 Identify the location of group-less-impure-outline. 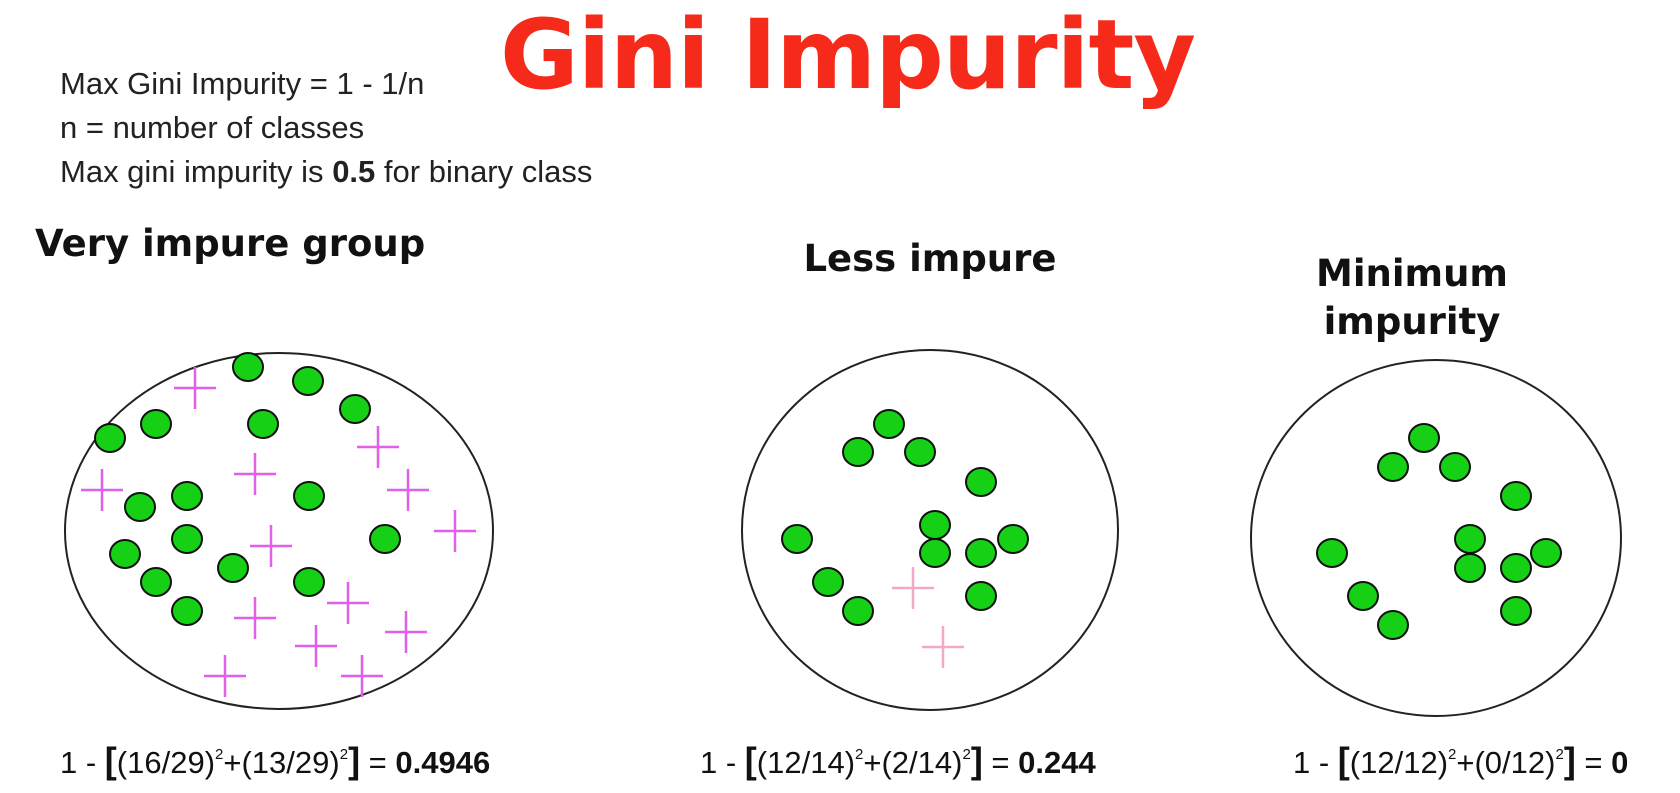
(930, 530).